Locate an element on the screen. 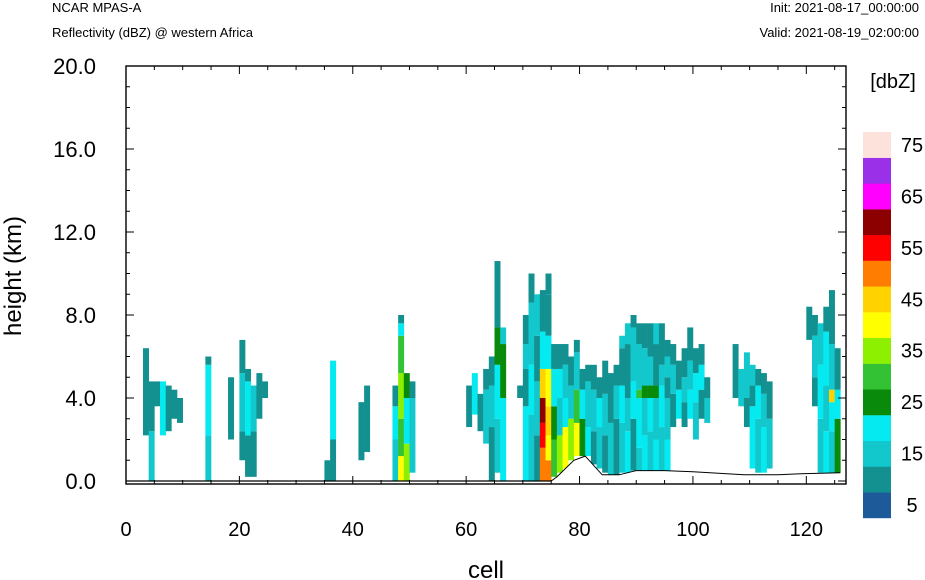  y-axis-label: height (km) is located at coordinates (13, 276).